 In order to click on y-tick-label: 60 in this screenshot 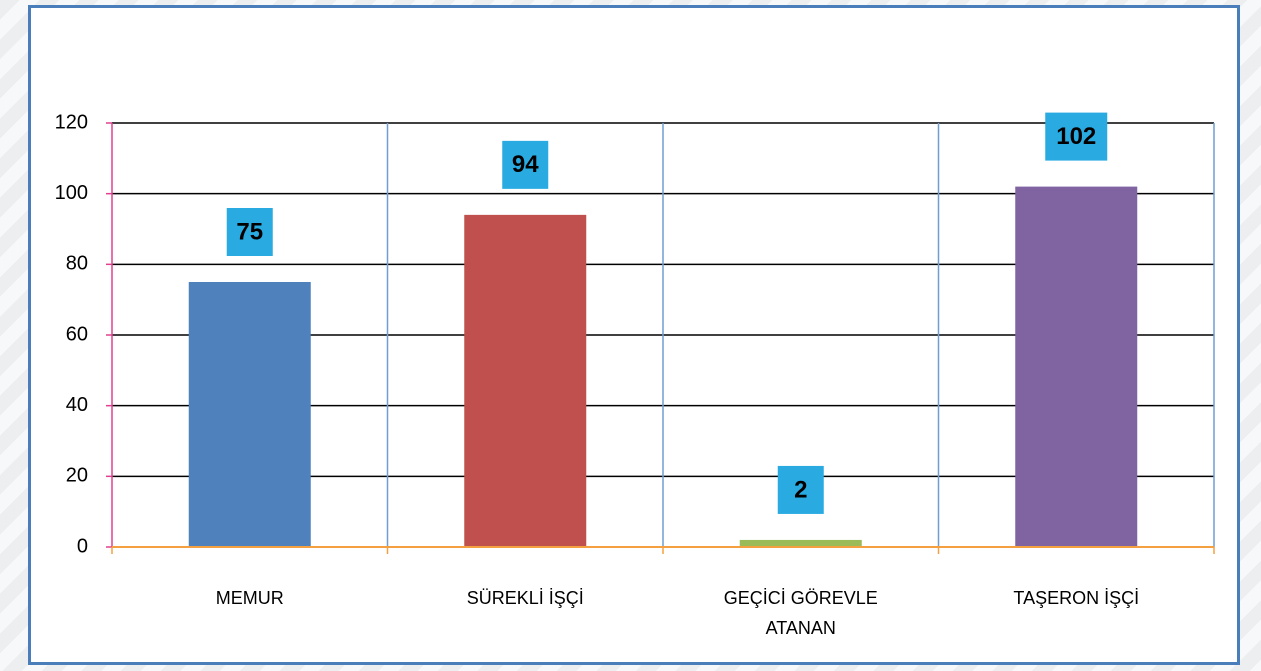, I will do `click(77, 334)`.